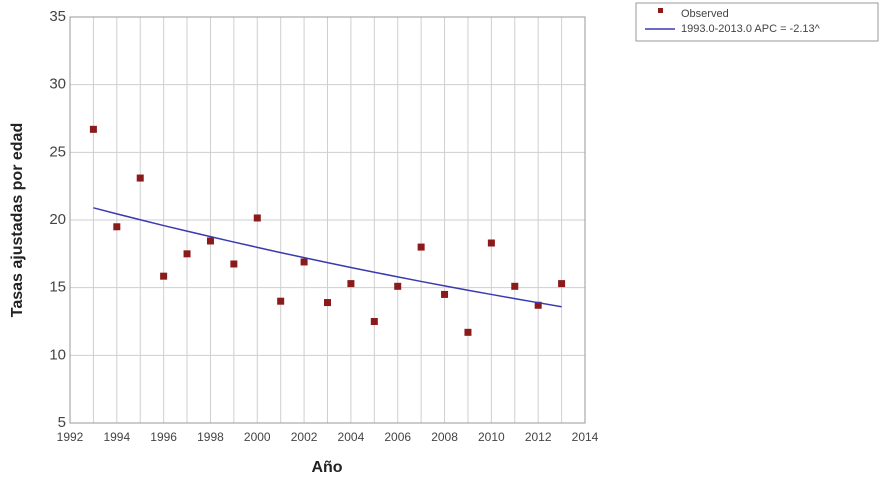 The image size is (885, 484). Describe the element at coordinates (397, 437) in the screenshot. I see `x-tick-label: 2006` at that location.